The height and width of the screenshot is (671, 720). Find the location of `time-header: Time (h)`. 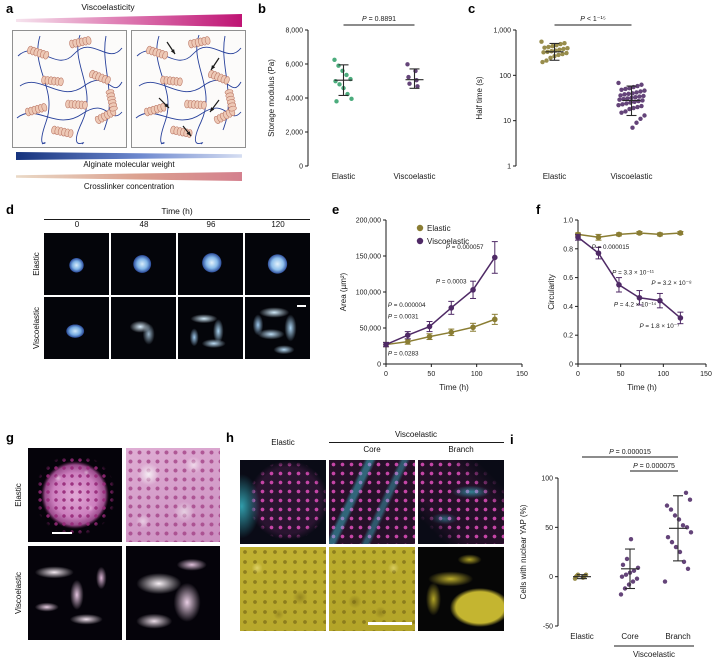

time-header: Time (h) is located at coordinates (177, 211).